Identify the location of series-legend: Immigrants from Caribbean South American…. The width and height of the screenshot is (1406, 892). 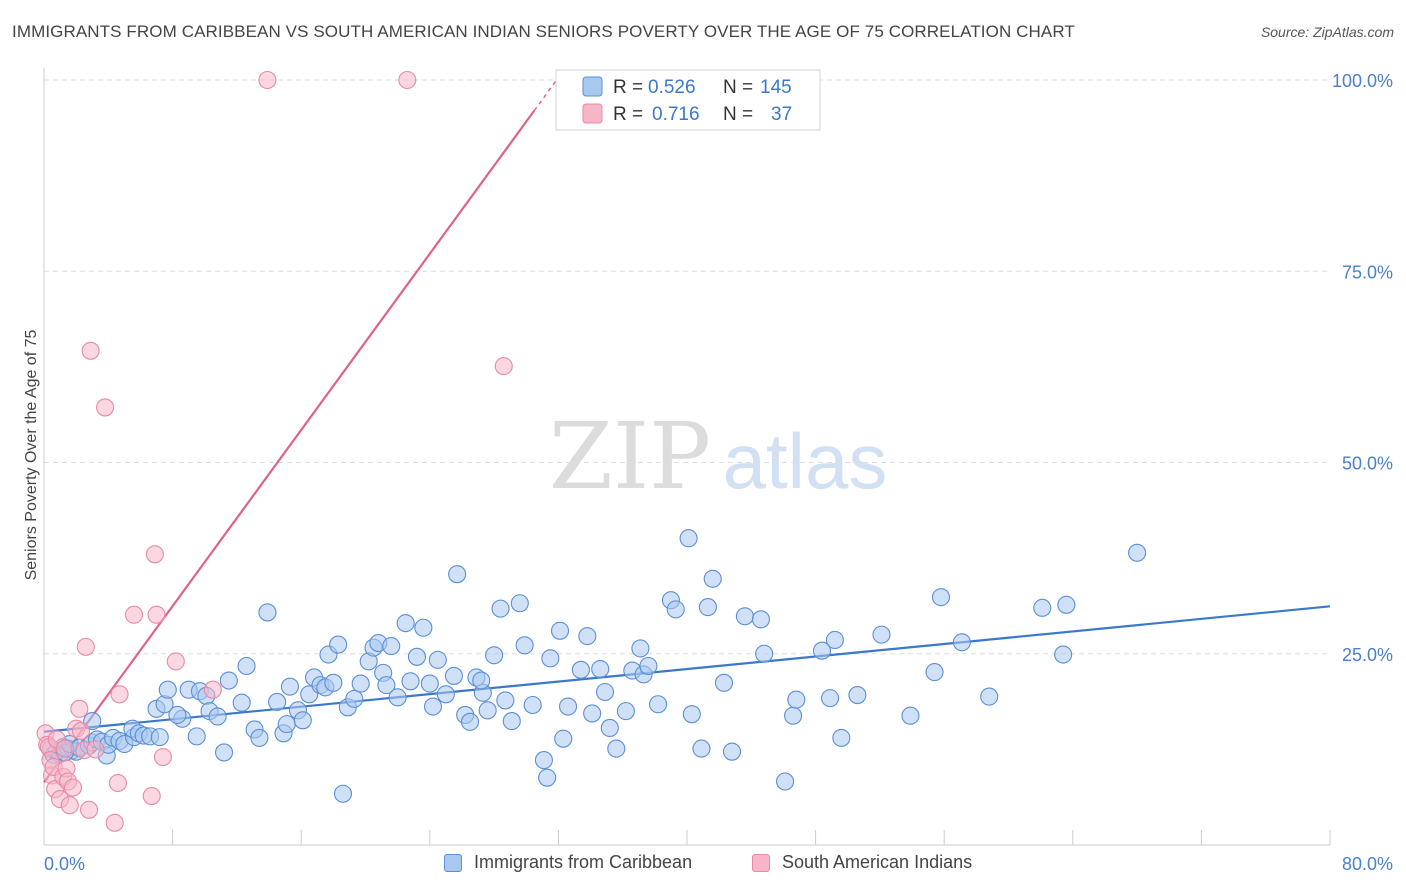
(703, 865).